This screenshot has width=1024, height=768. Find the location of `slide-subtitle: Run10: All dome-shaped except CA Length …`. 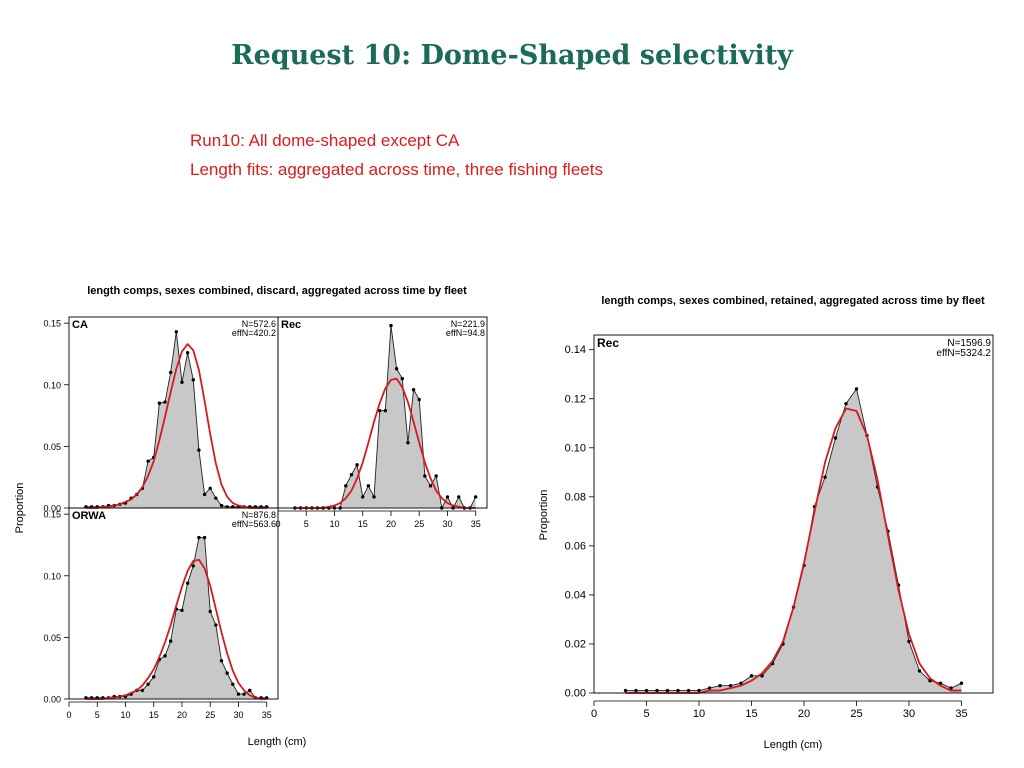

slide-subtitle: Run10: All dome-shaped except CA Length … is located at coordinates (396, 155).